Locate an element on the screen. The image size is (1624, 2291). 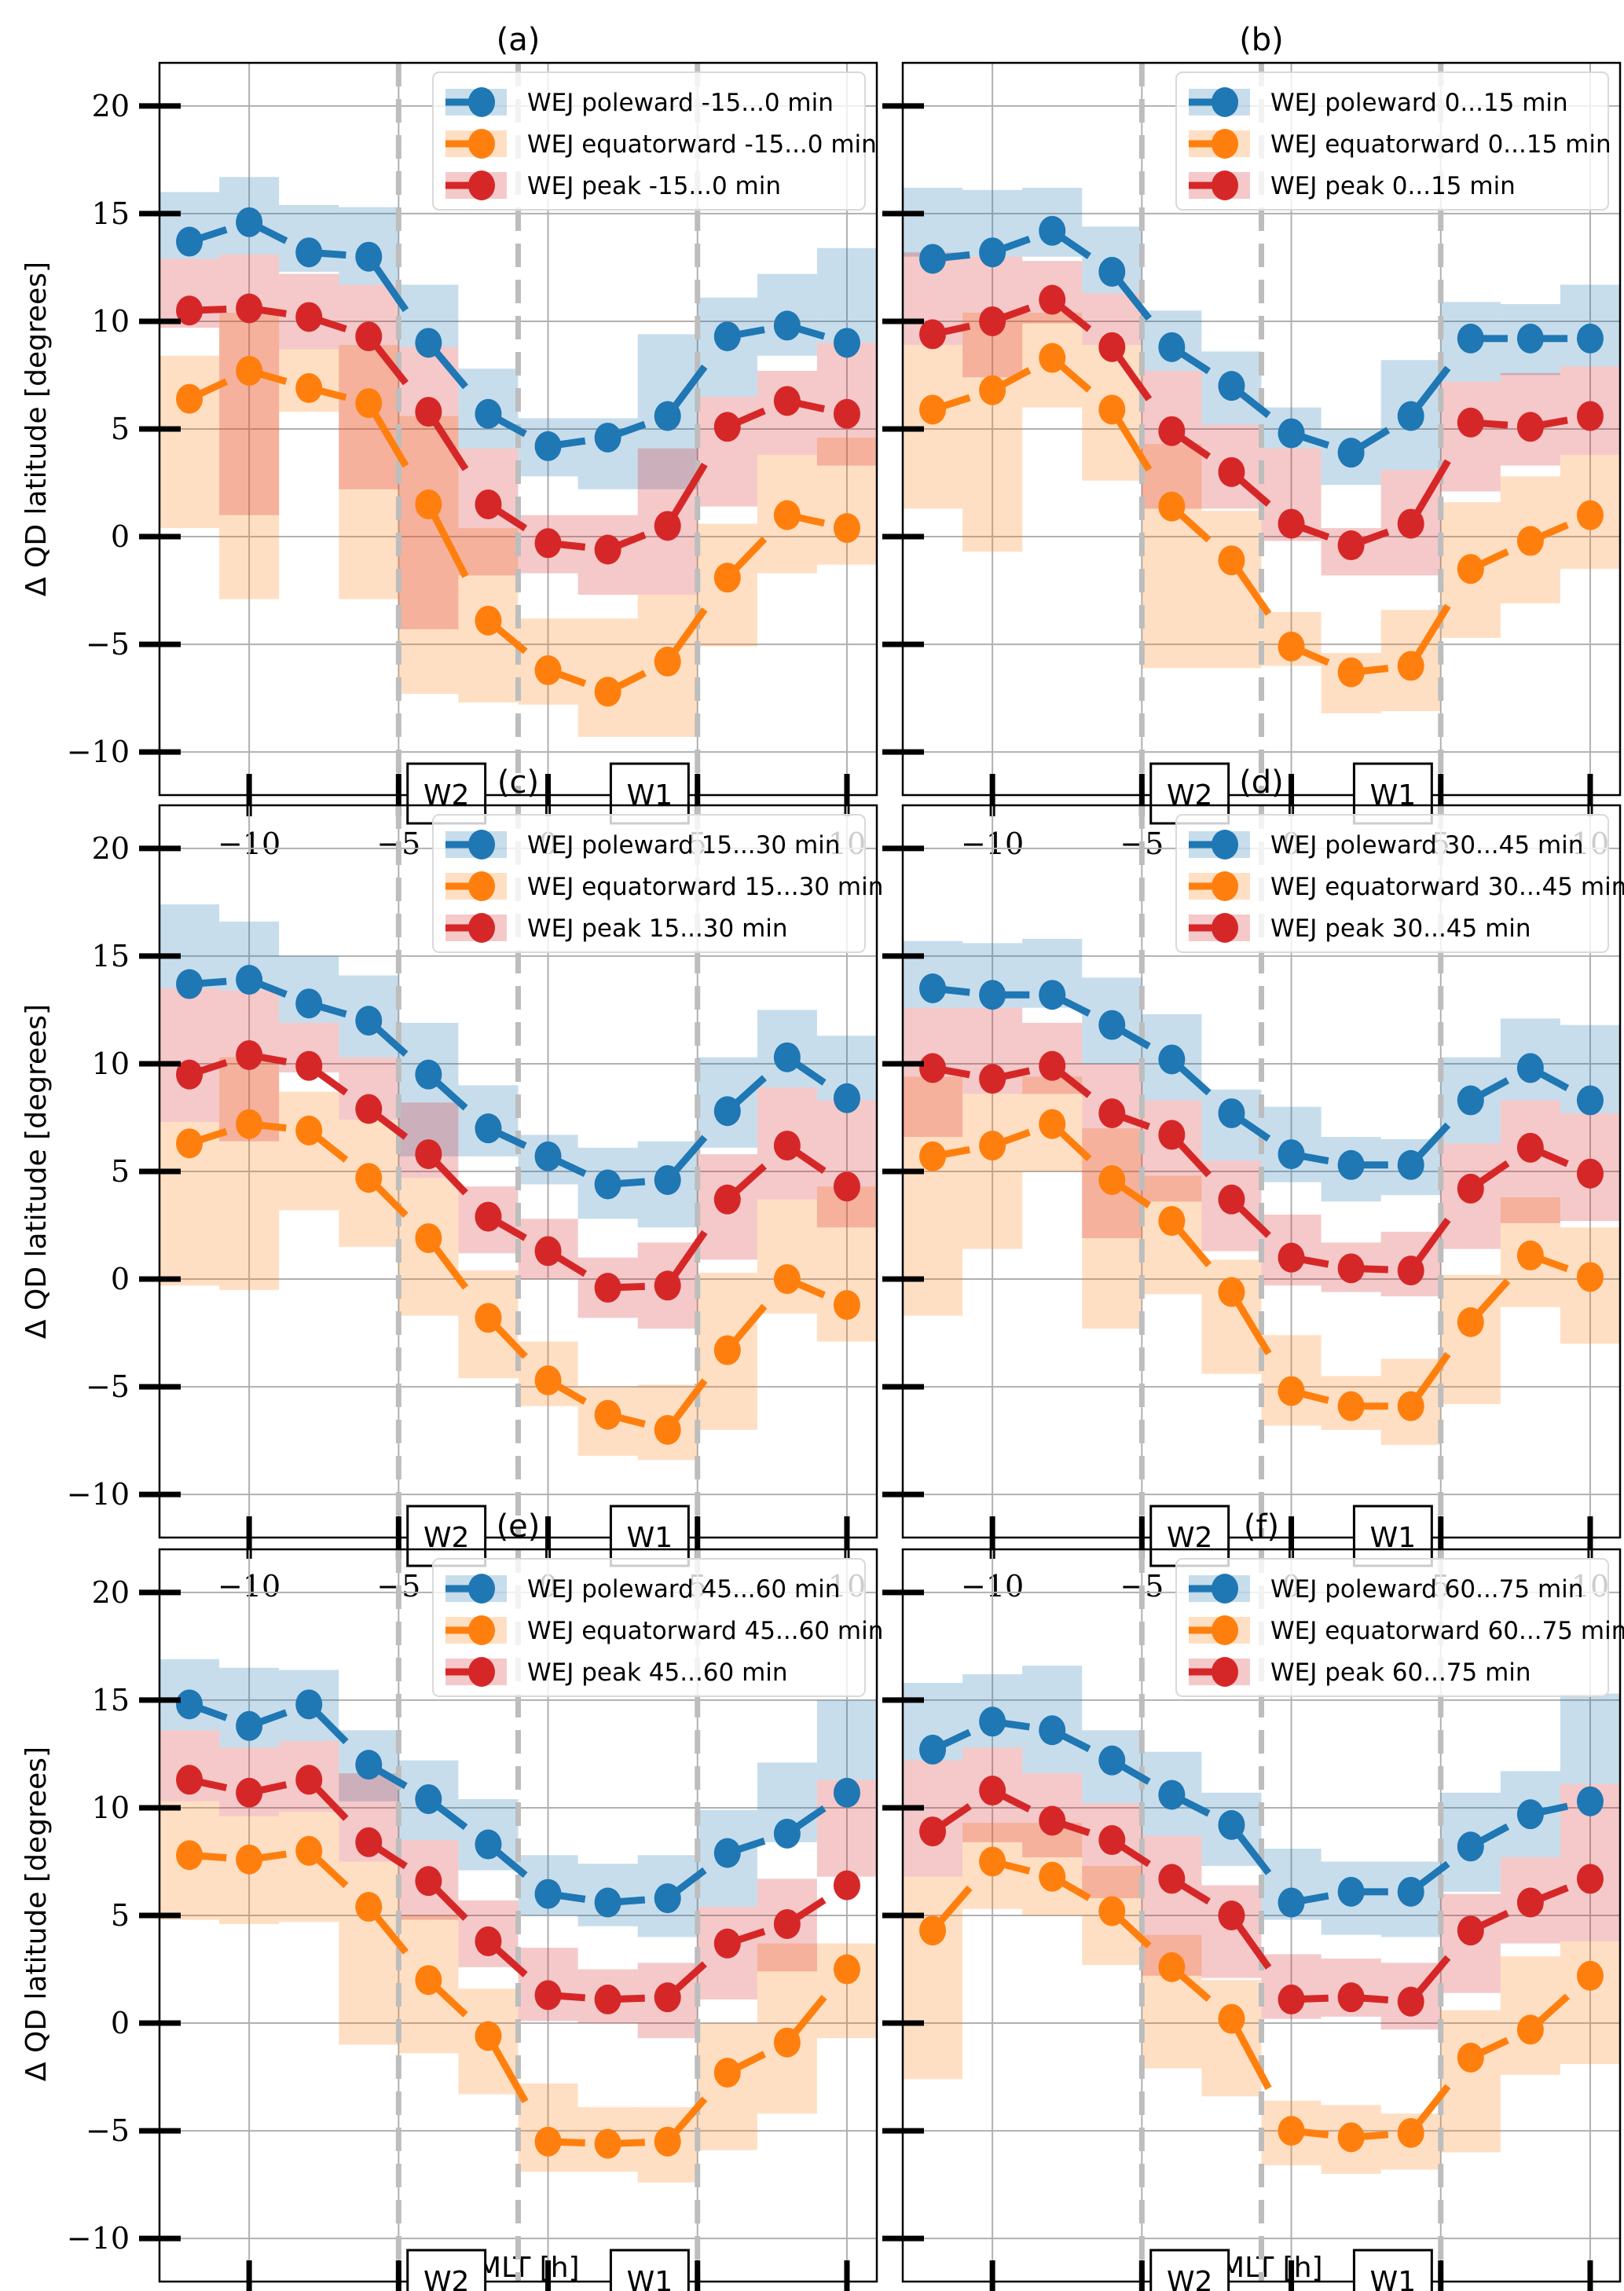
y-tick-label: 5 is located at coordinates (121, 429).